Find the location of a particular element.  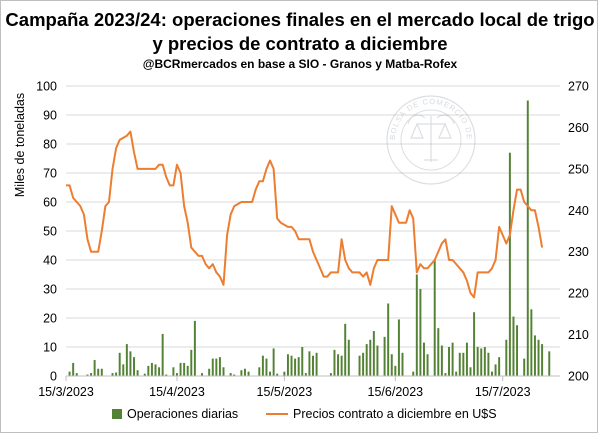

y-left-tick-label: 90 is located at coordinates (50, 116).